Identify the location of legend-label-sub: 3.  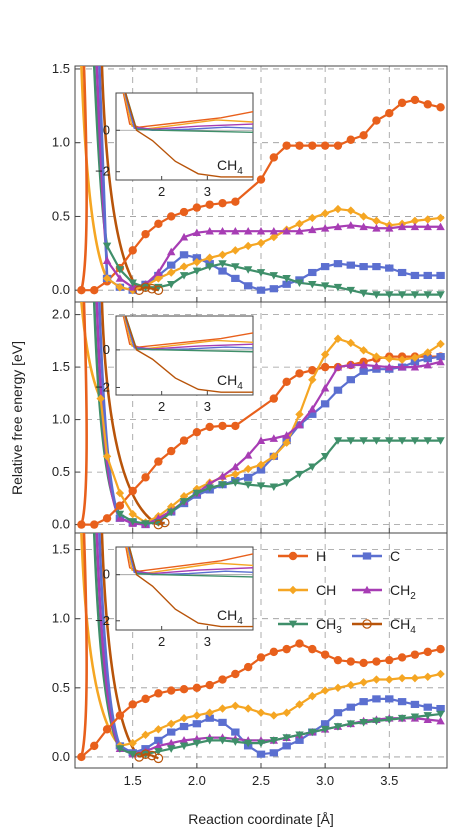
(339, 630).